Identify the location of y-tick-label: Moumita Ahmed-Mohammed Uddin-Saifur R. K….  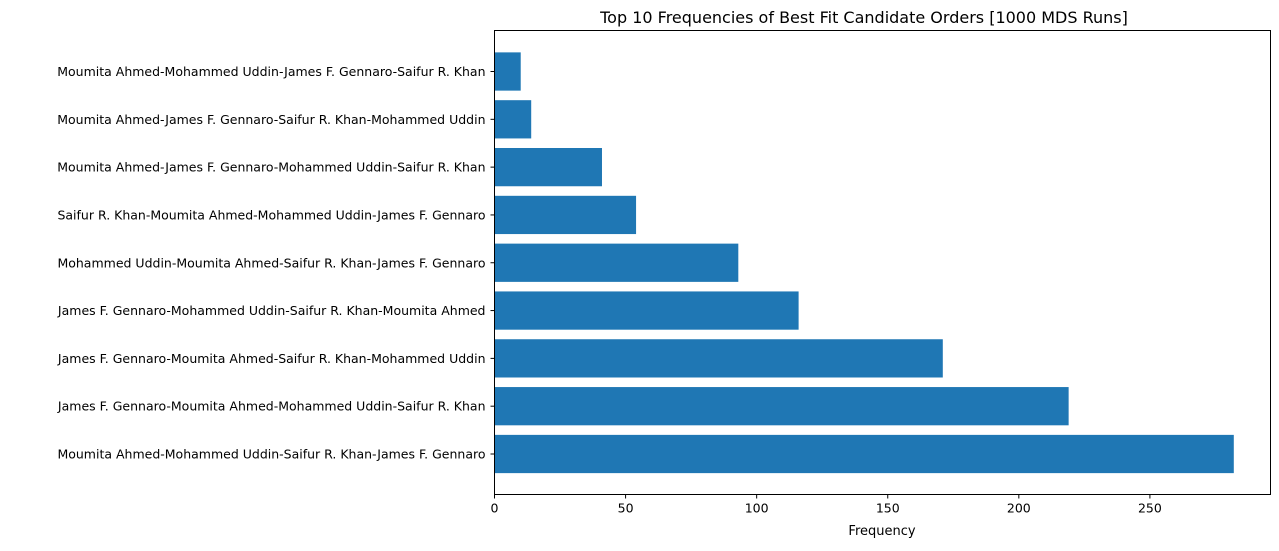
(271, 454).